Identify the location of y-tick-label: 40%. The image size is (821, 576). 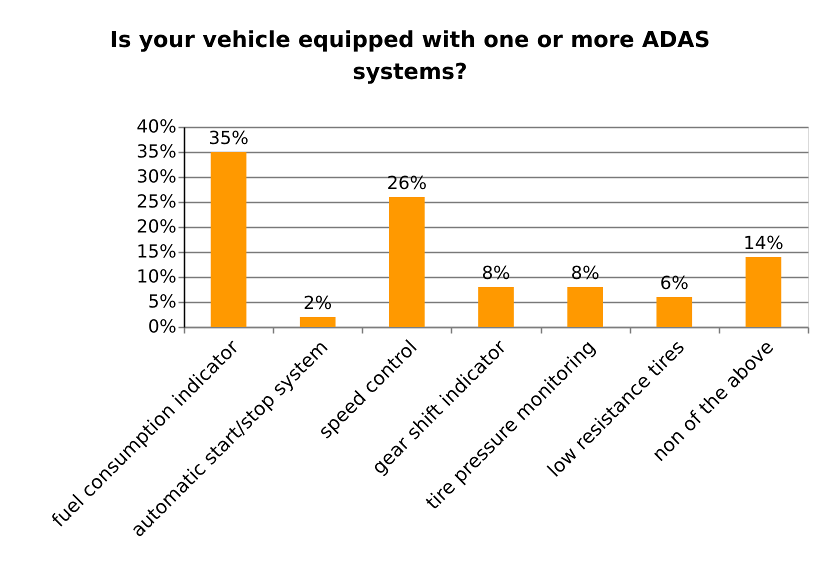
(156, 127).